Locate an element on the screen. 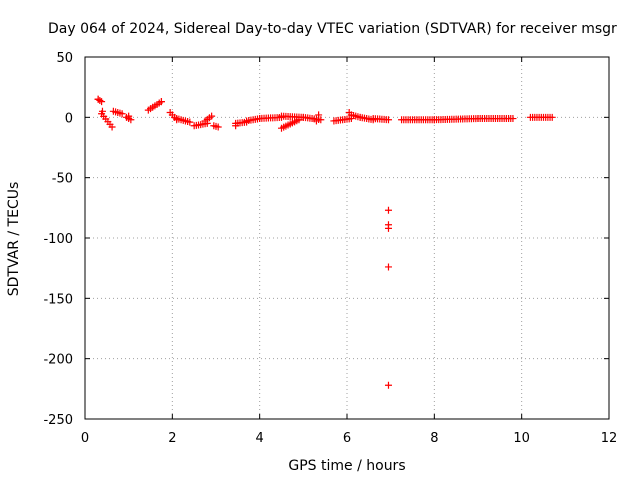 Image resolution: width=640 pixels, height=480 pixels. x-tick-label: 12 is located at coordinates (609, 438).